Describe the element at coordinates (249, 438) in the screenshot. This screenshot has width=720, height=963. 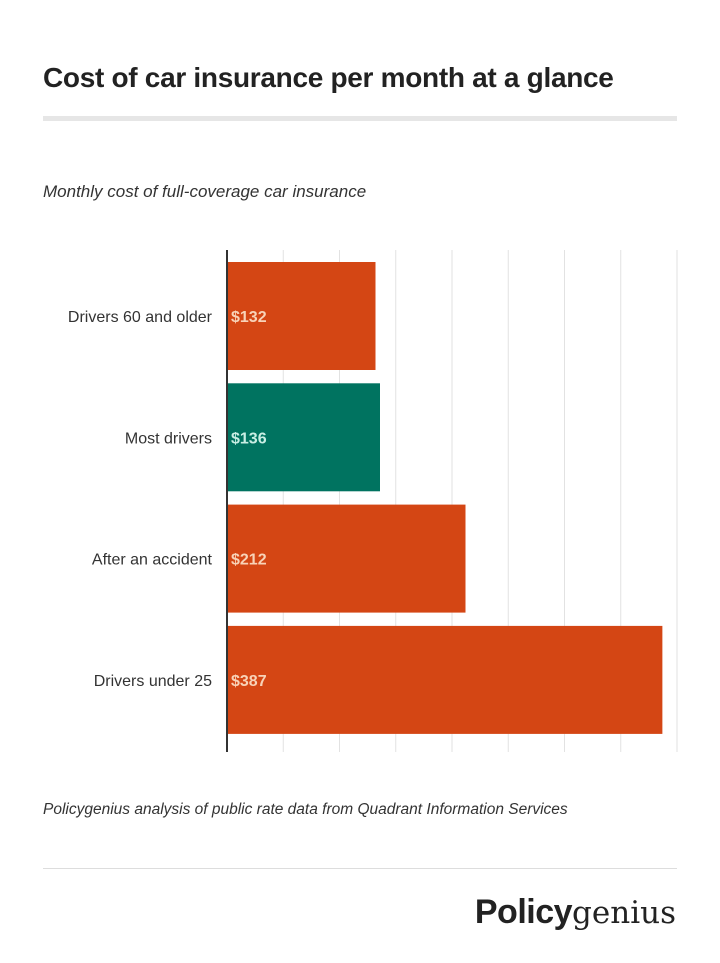
I see `data-label: $136` at that location.